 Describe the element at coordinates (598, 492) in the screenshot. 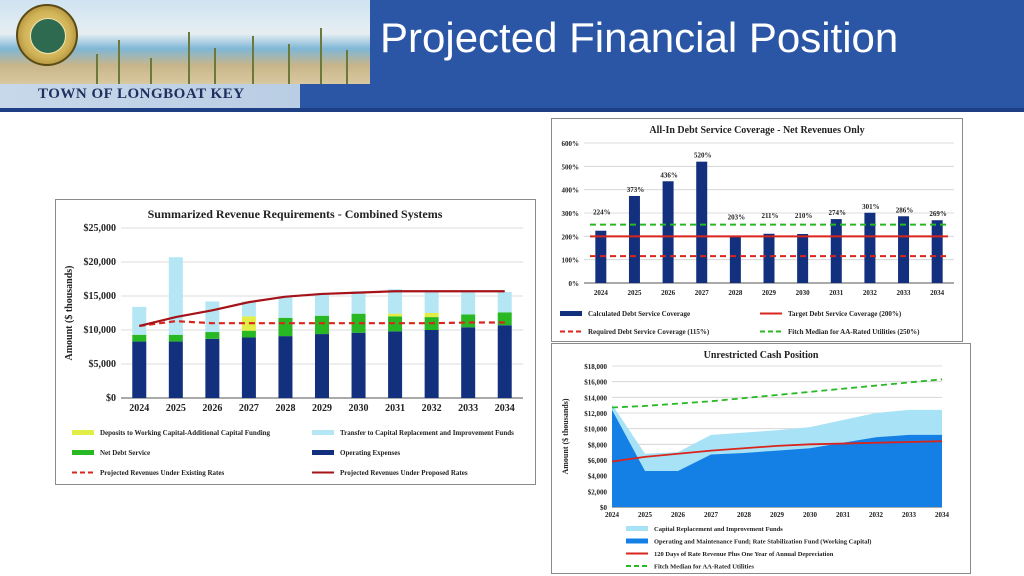

I see `y-tick-label: $2,000` at that location.